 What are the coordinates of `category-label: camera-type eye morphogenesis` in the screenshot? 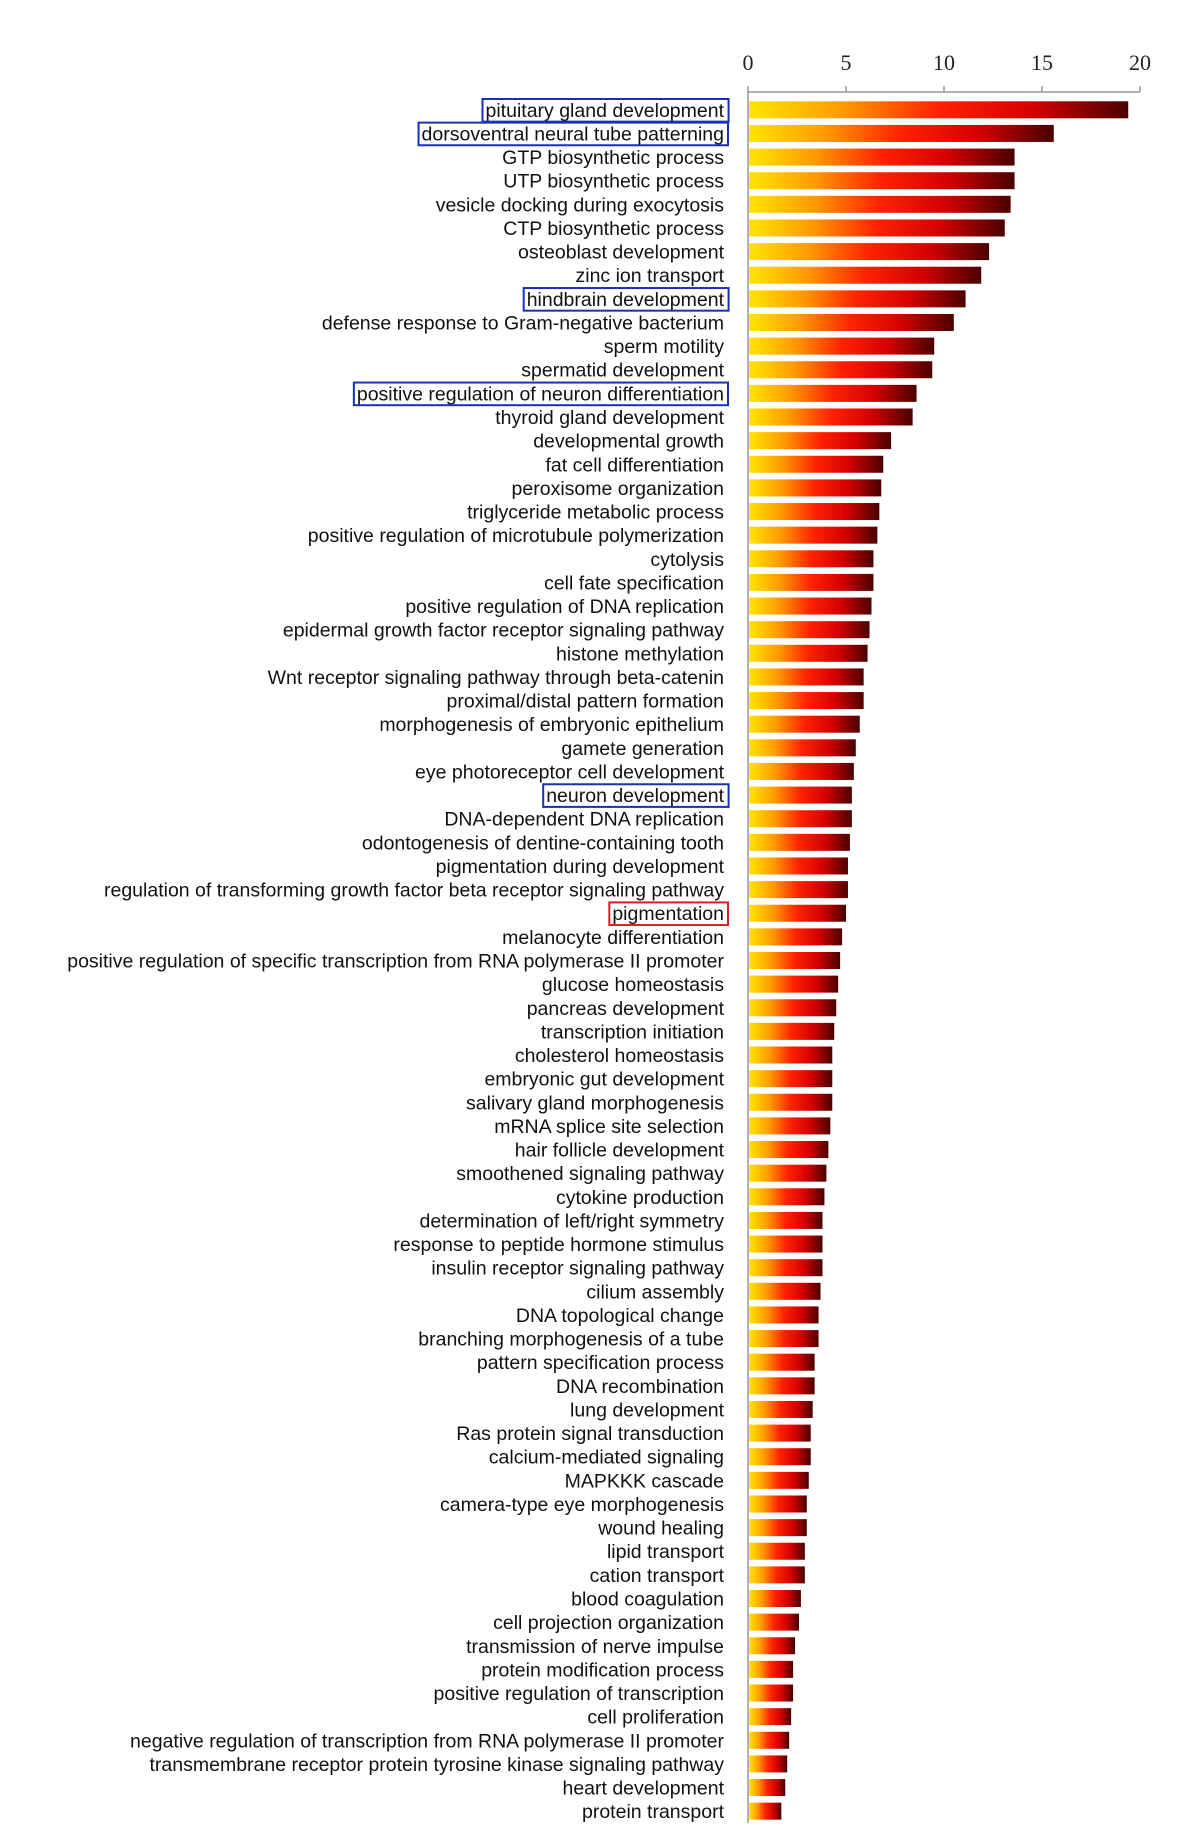 It's located at (582, 1505).